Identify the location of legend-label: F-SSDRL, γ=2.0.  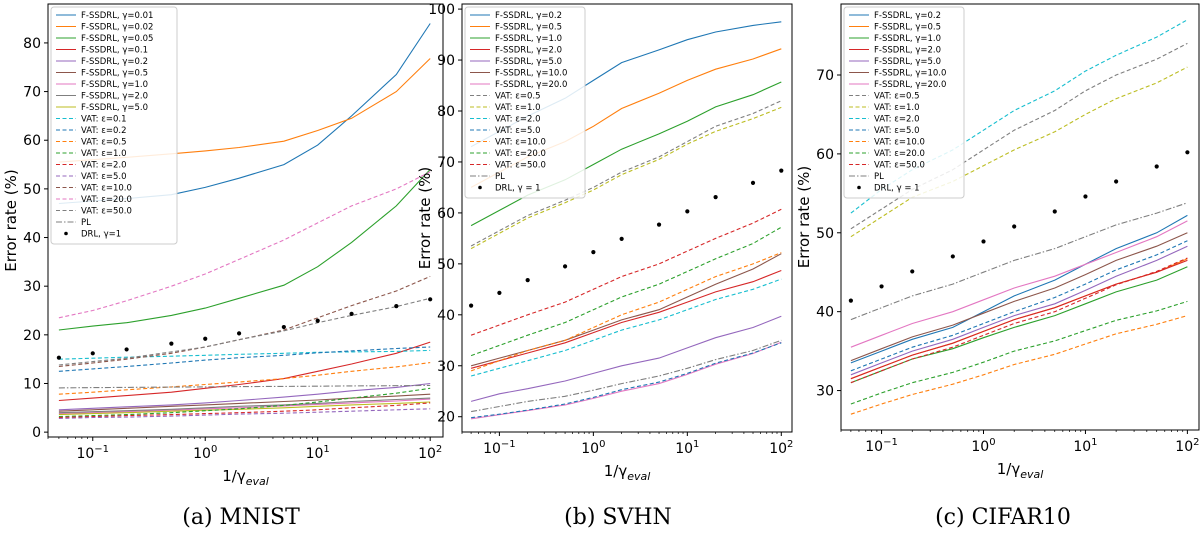
(528, 51).